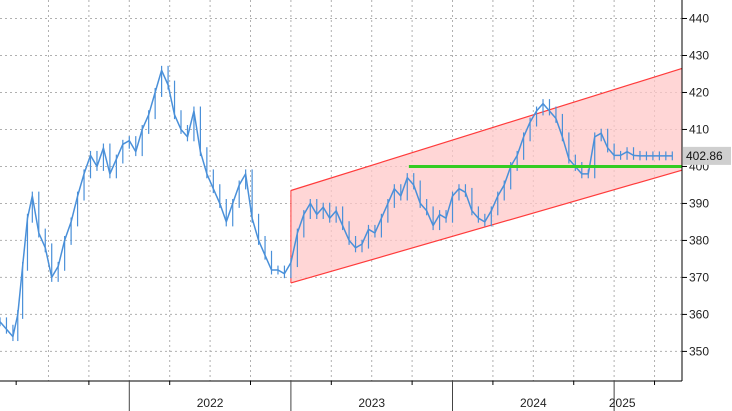 The width and height of the screenshot is (732, 411). Describe the element at coordinates (699, 55) in the screenshot. I see `y-tick-label: 430` at that location.